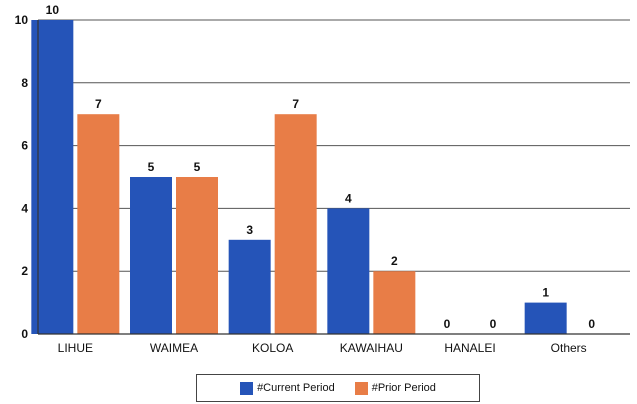  What do you see at coordinates (545, 318) in the screenshot?
I see `bar-current-others` at bounding box center [545, 318].